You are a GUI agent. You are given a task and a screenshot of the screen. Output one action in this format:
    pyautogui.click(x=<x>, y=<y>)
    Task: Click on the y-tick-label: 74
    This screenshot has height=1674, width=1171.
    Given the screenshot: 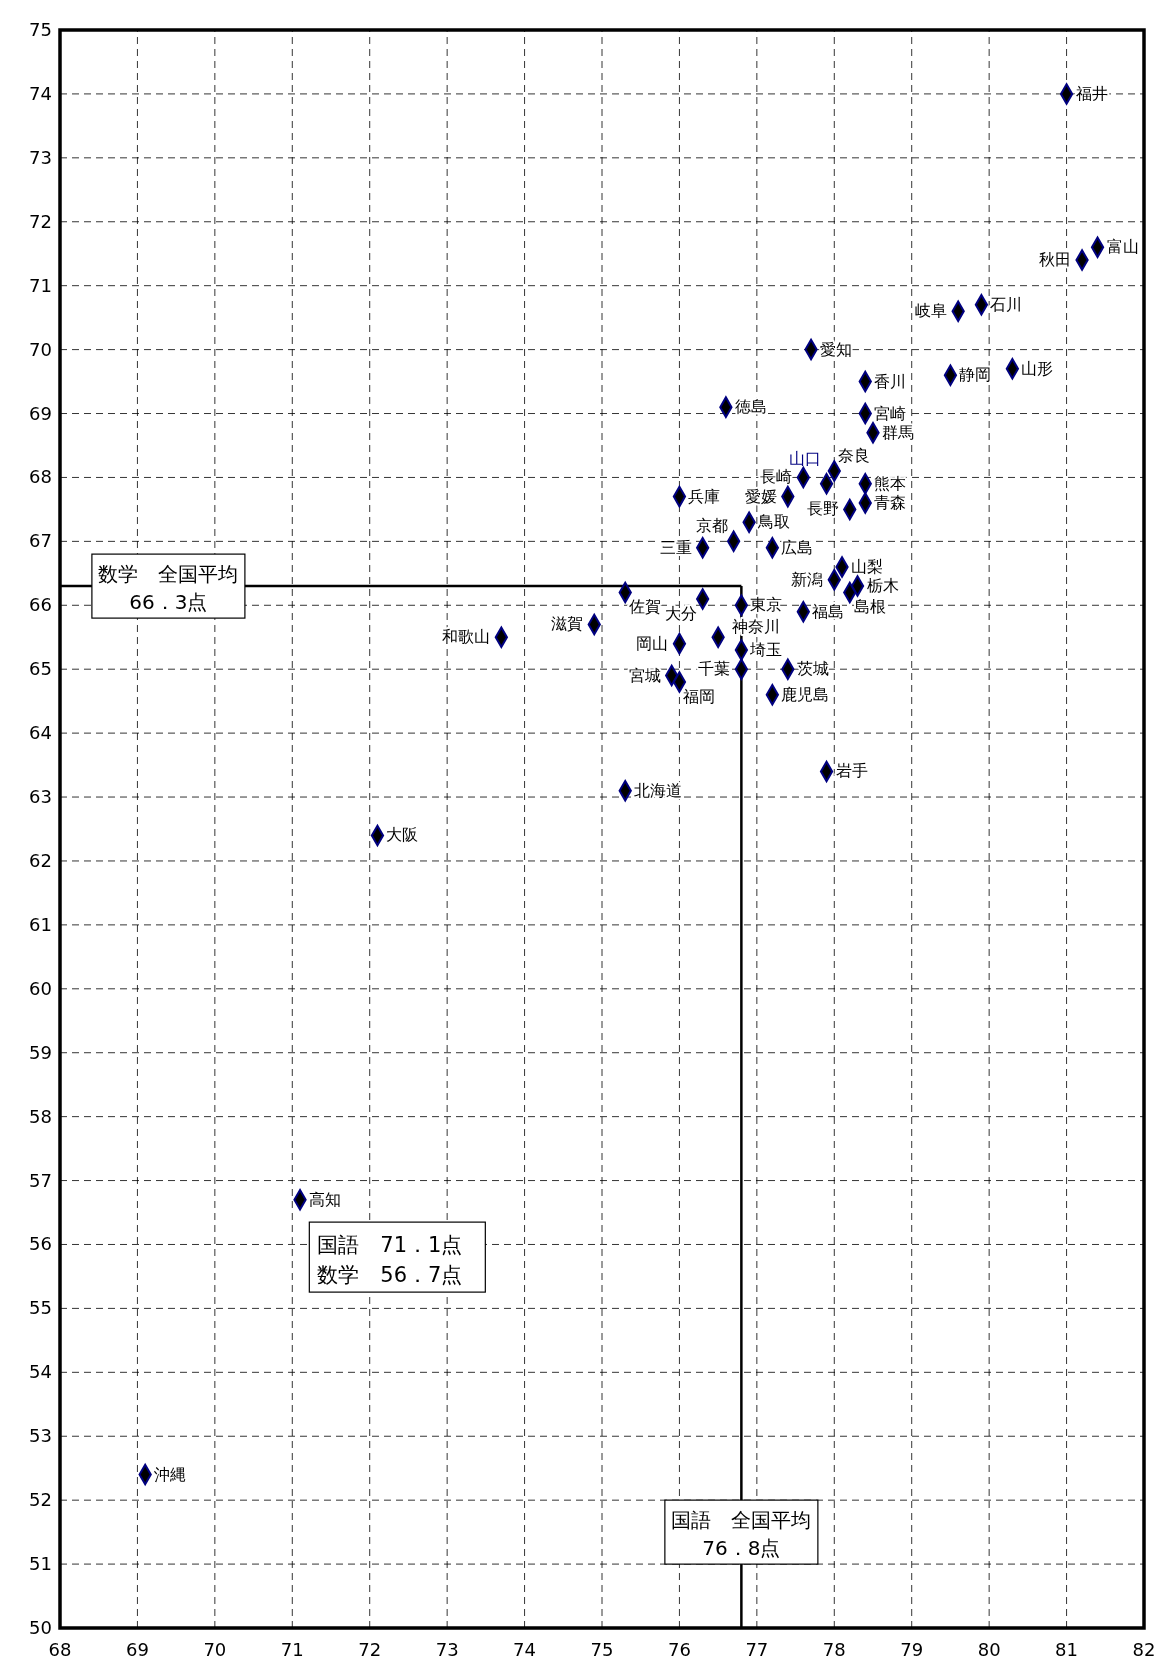 What is the action you would take?
    pyautogui.click(x=40, y=93)
    